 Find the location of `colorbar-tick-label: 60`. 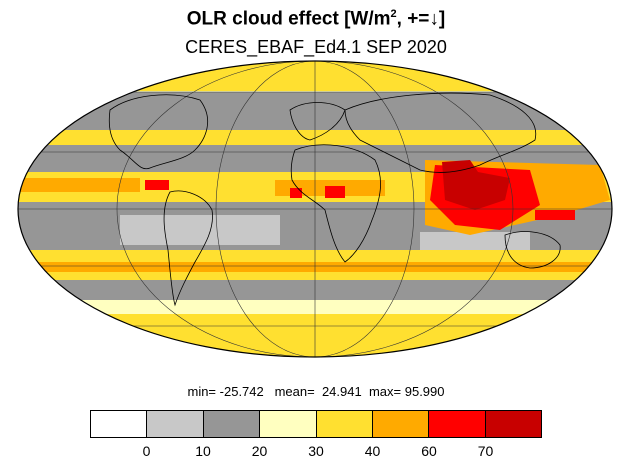

colorbar-tick-label: 60 is located at coordinates (429, 451).